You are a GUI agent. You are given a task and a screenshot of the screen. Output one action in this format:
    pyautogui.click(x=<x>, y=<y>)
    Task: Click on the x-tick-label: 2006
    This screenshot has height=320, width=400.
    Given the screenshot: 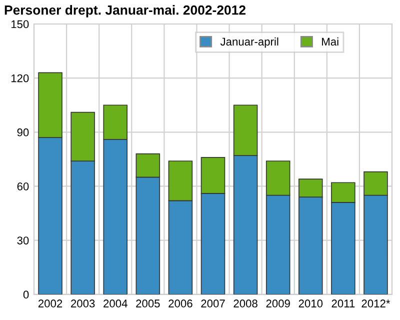 What is the action you would take?
    pyautogui.click(x=180, y=304)
    